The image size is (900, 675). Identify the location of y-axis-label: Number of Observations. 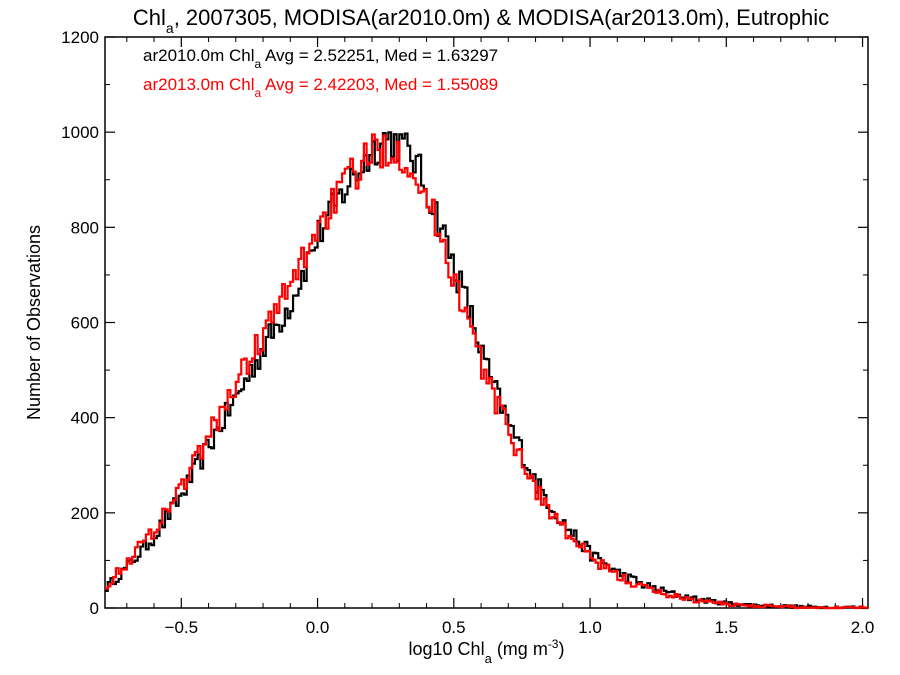
(34, 322).